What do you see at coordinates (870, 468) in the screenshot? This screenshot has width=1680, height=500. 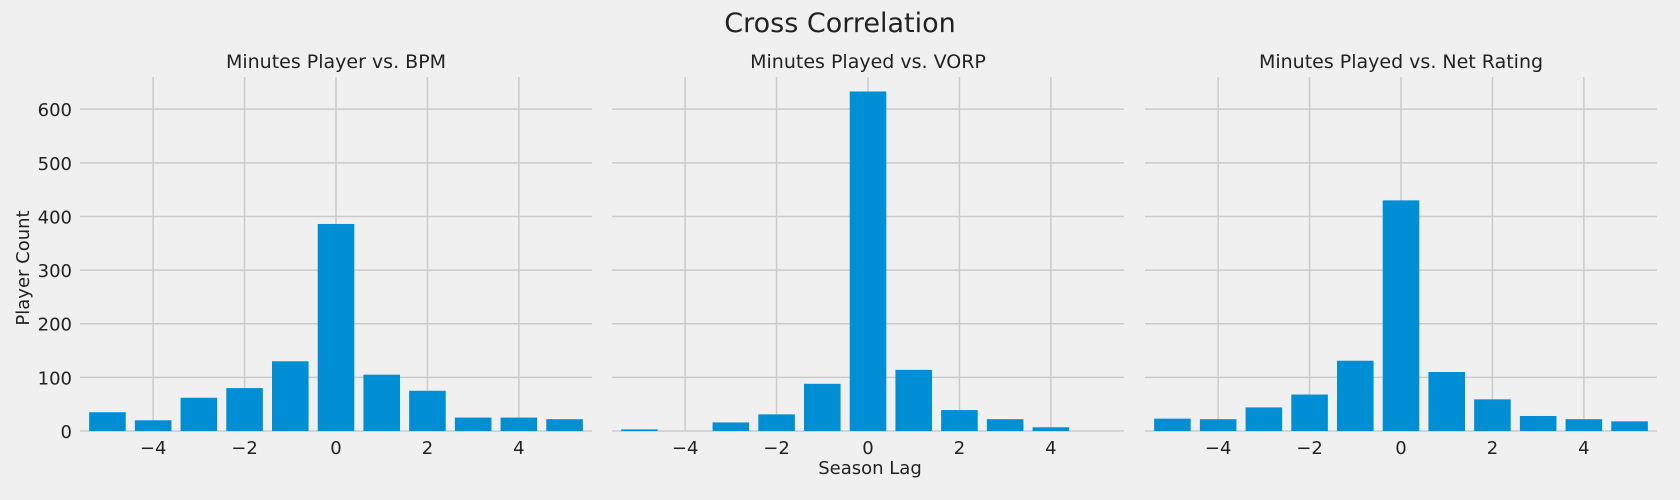 I see `x-axis-label: Season Lag` at bounding box center [870, 468].